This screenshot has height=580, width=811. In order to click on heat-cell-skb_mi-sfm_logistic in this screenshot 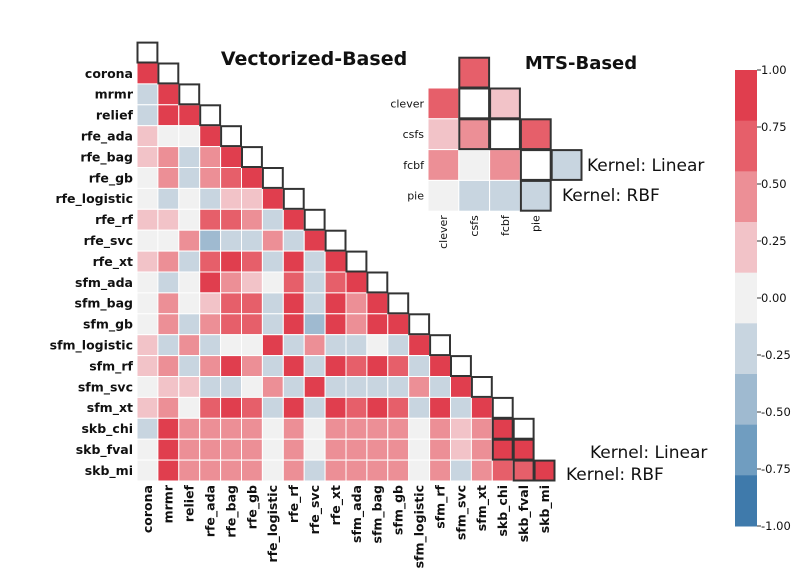, I will do `click(419, 470)`.